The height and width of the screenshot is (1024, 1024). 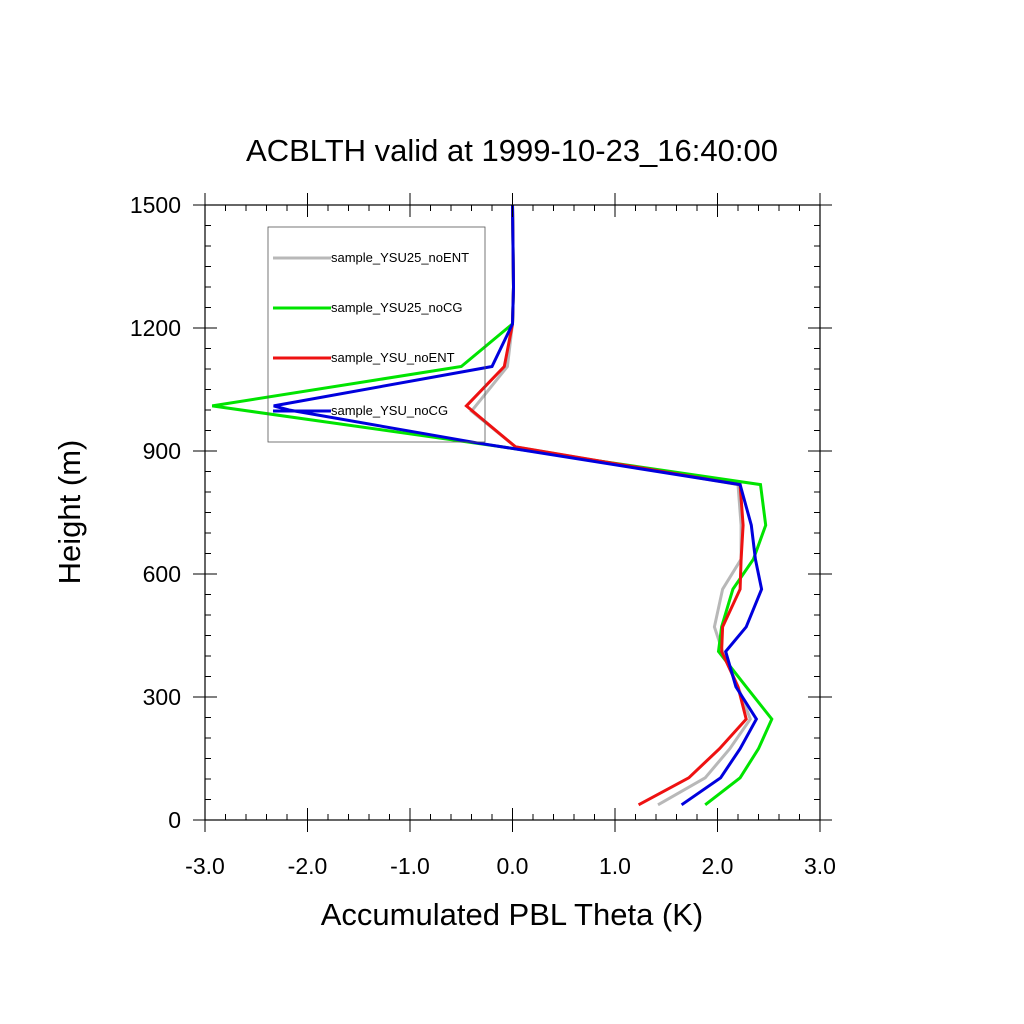 What do you see at coordinates (512, 914) in the screenshot?
I see `x-axis-label: Accumulated PBL Theta (K)` at bounding box center [512, 914].